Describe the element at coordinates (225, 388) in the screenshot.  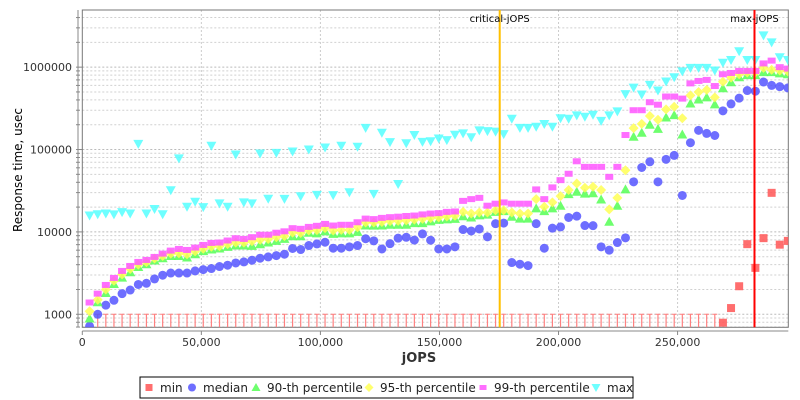
I see `legend-label: median` at that location.